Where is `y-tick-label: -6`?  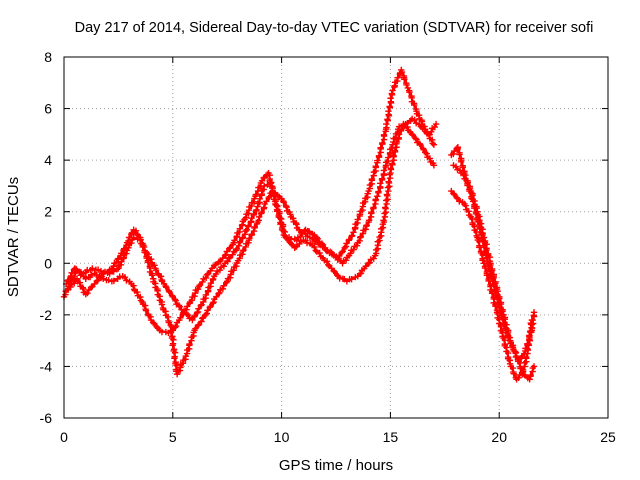
y-tick-label: -6 is located at coordinates (46, 418).